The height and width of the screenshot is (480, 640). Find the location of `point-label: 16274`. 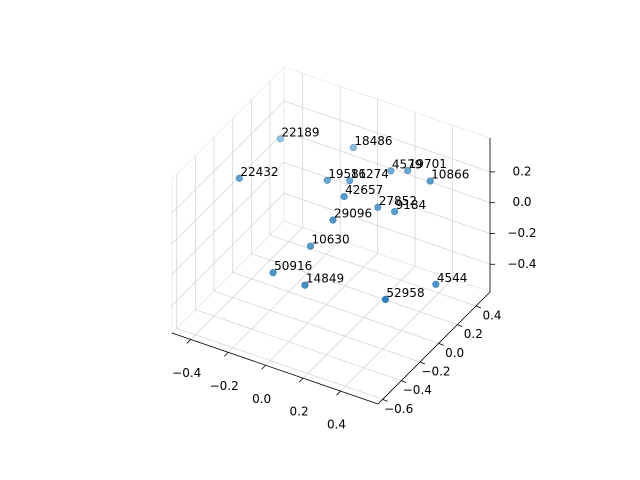

point-label: 16274 is located at coordinates (370, 174).